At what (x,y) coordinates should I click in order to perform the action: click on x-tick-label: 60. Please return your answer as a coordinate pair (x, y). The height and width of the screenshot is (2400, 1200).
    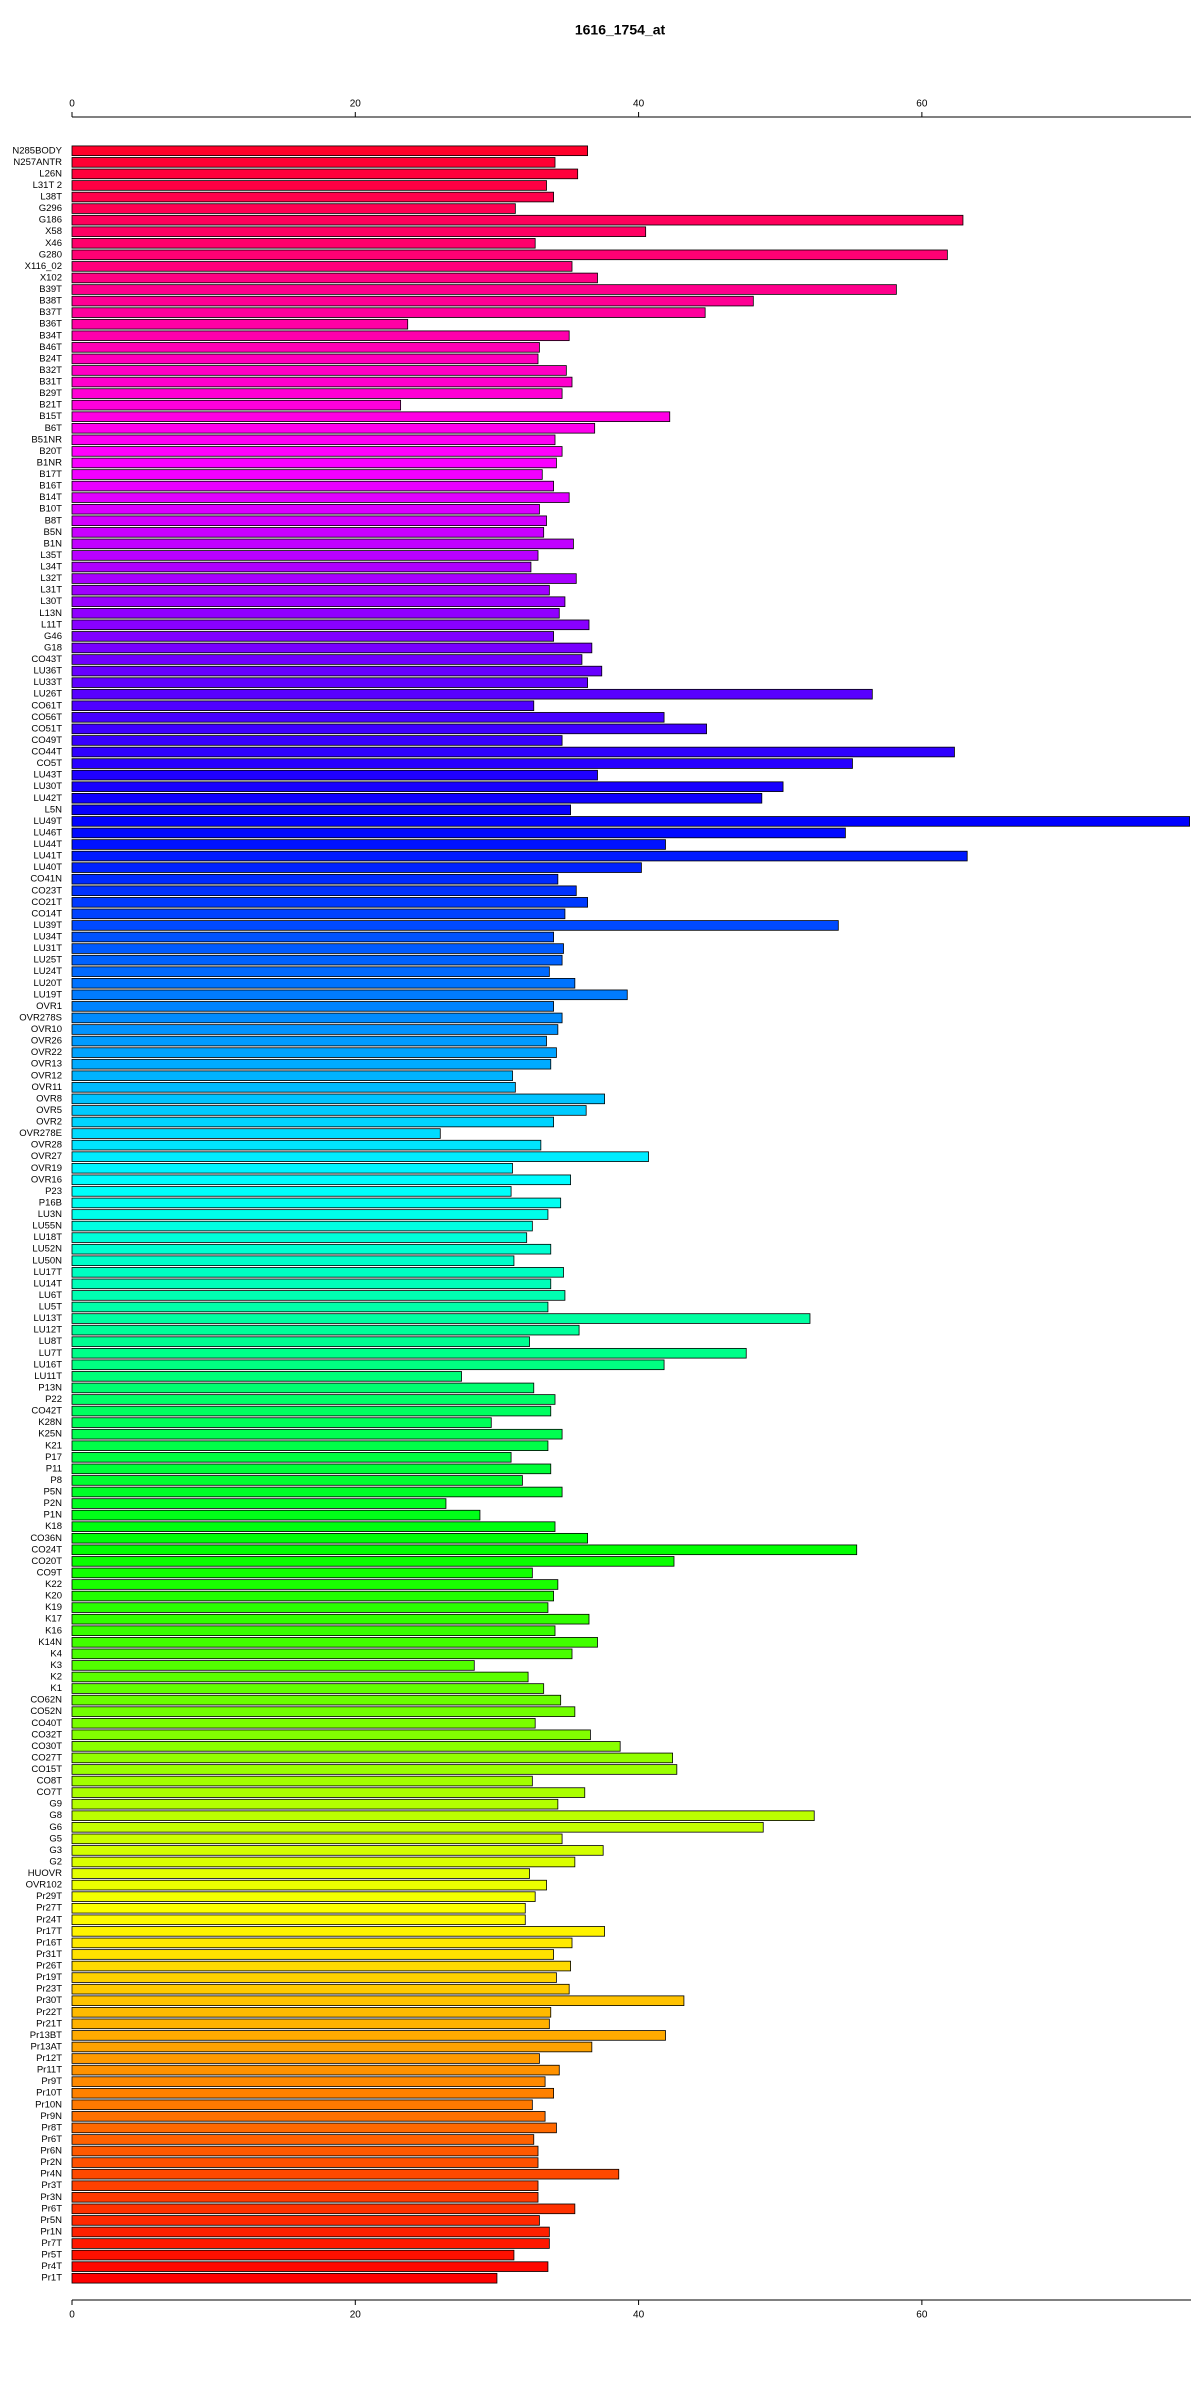
    Looking at the image, I should click on (922, 2315).